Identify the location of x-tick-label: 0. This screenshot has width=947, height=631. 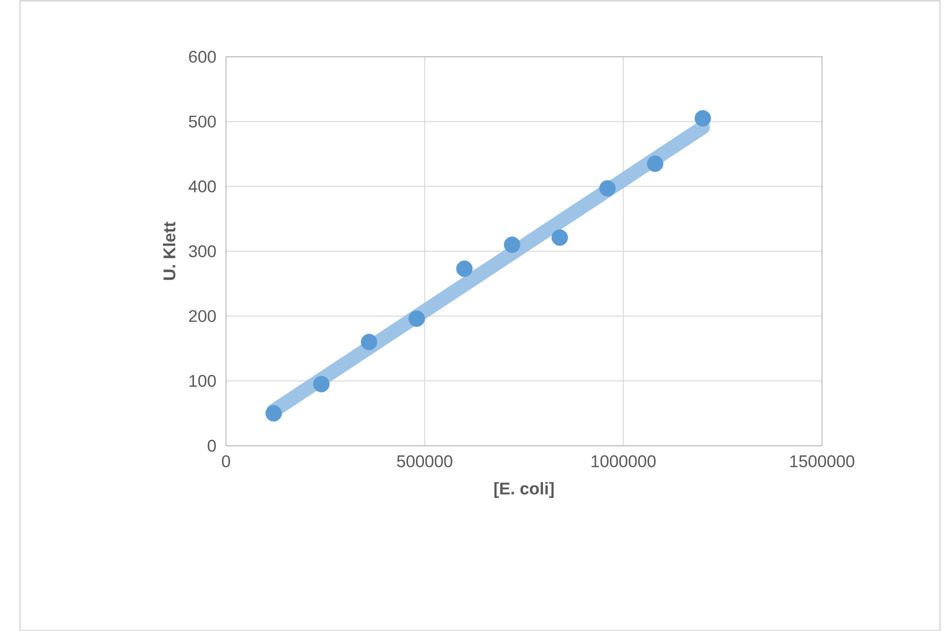
(226, 461).